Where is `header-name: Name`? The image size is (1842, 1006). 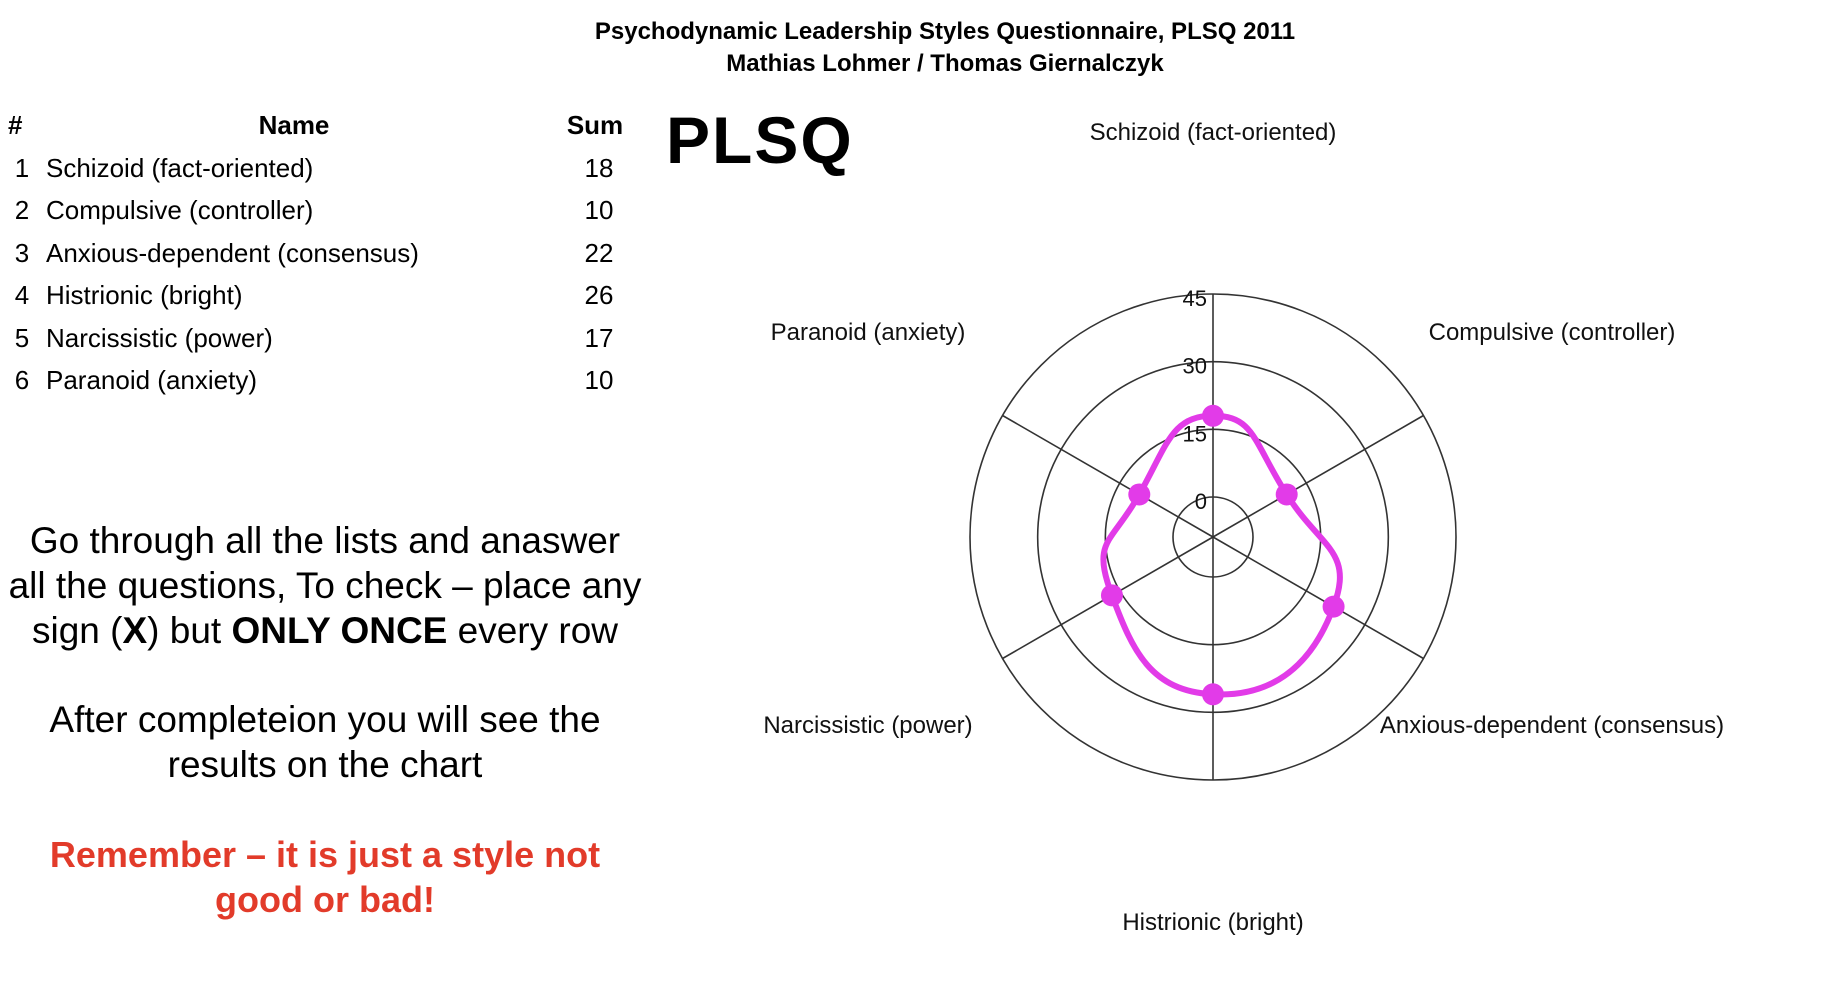 header-name: Name is located at coordinates (294, 125).